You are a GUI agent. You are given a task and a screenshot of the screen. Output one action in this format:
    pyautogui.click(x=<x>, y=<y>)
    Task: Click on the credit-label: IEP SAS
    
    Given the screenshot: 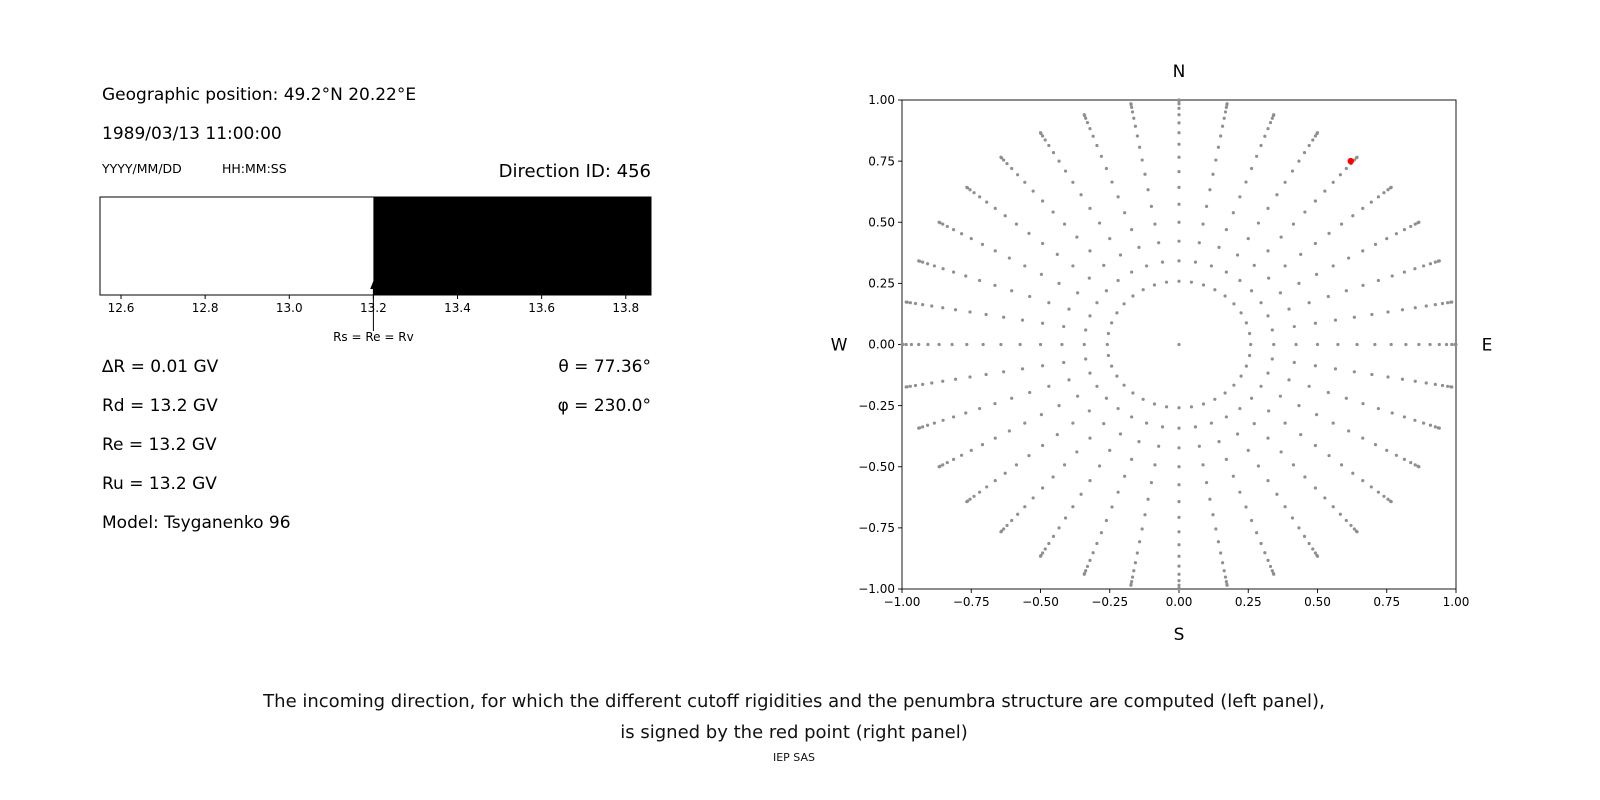 What is the action you would take?
    pyautogui.click(x=794, y=757)
    